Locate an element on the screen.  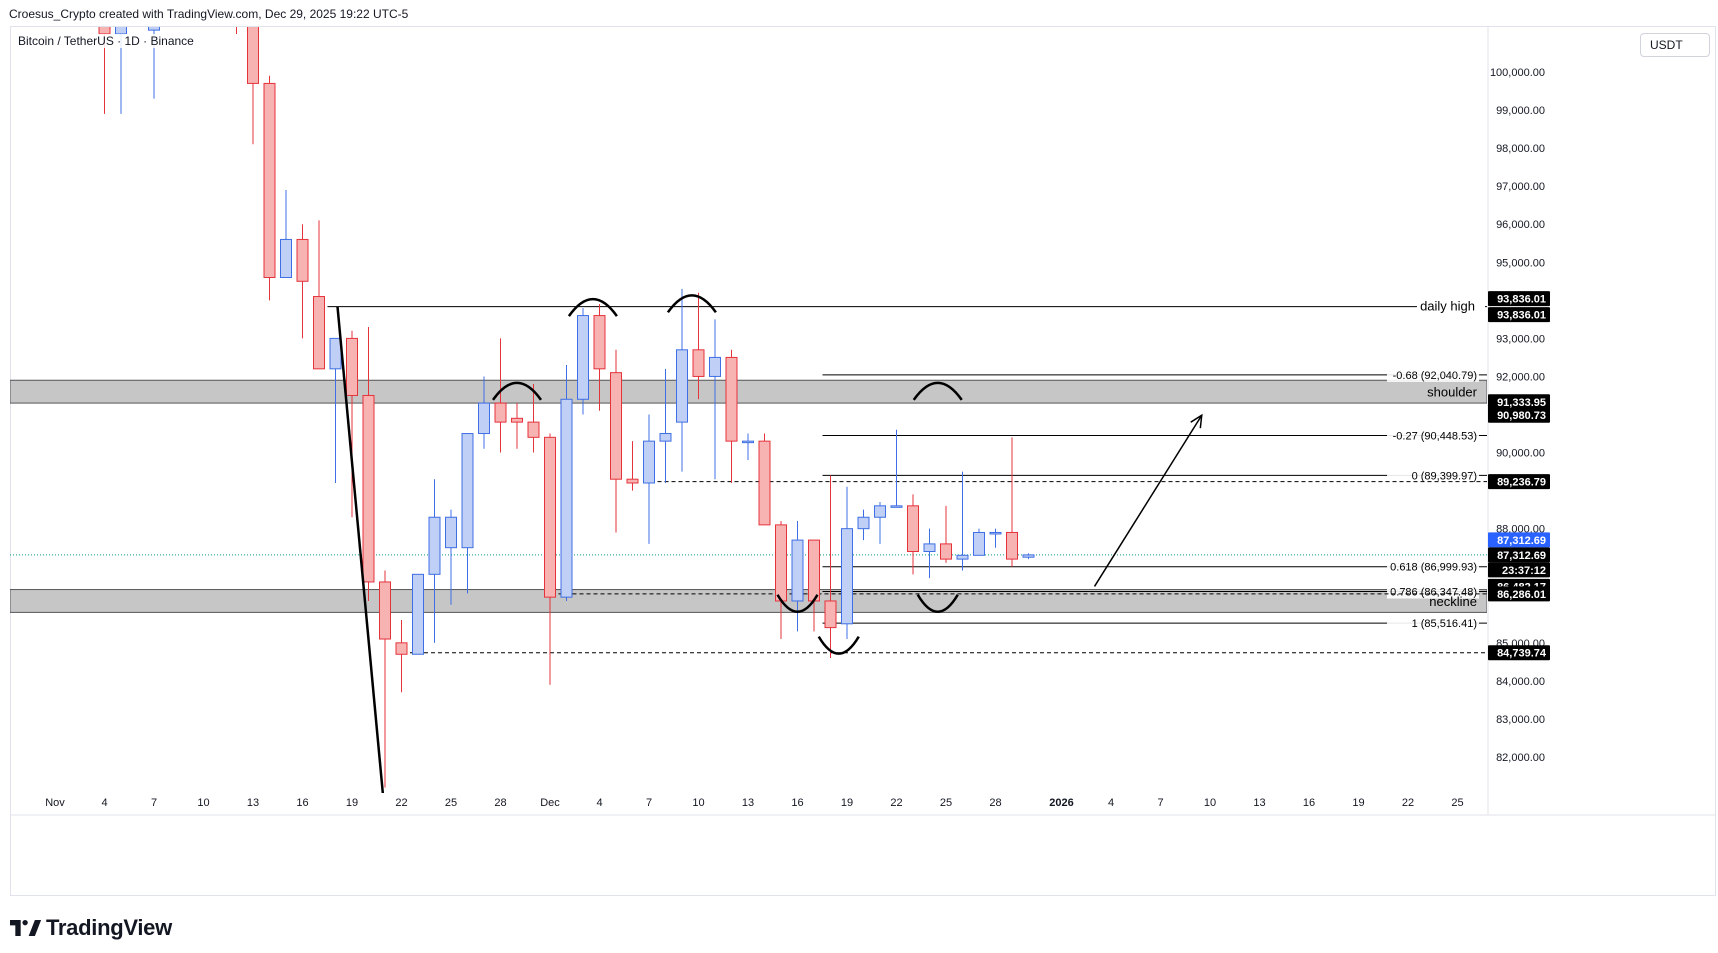
tradingview-brand: TradingView is located at coordinates (91, 928).